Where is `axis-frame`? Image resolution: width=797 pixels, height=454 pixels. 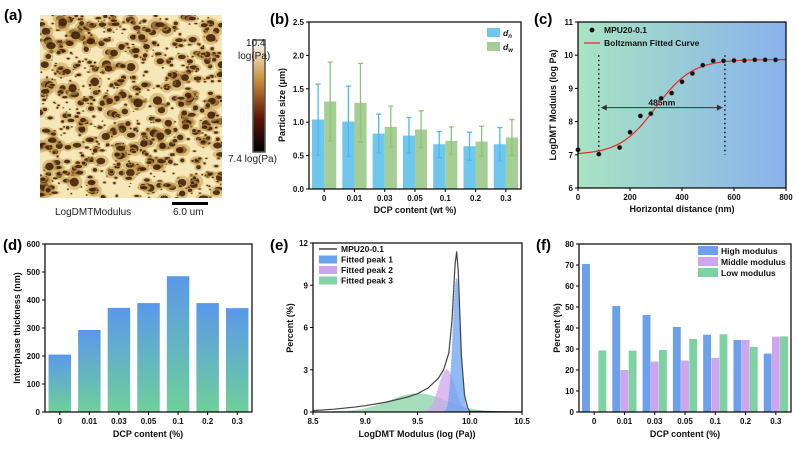
axis-frame is located at coordinates (682, 105).